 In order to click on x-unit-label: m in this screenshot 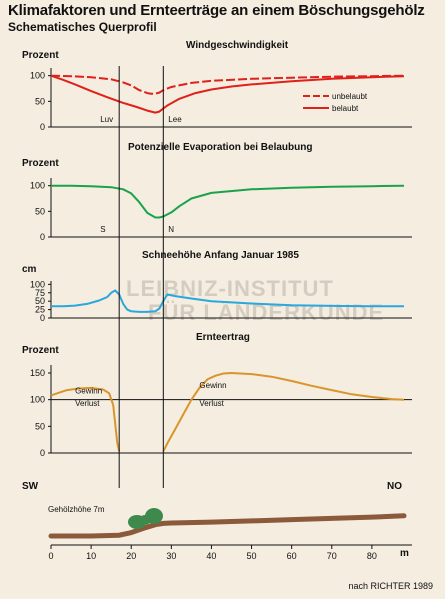, I will do `click(404, 553)`.